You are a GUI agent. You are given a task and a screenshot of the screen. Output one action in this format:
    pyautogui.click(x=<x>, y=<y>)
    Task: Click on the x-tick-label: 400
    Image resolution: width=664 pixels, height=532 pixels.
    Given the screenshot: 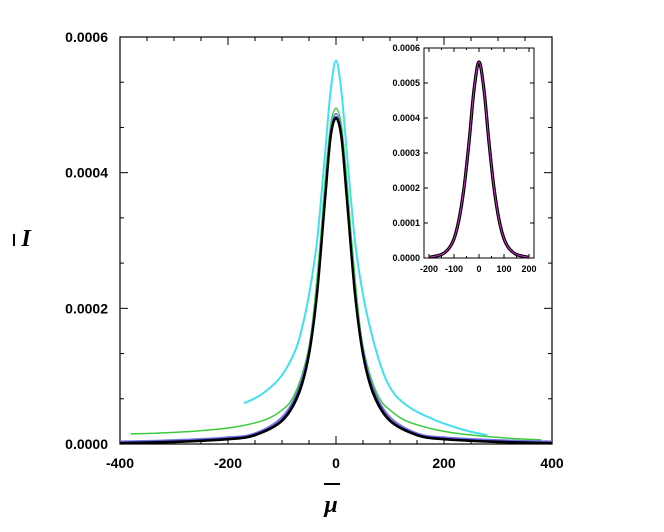 What is the action you would take?
    pyautogui.click(x=552, y=463)
    